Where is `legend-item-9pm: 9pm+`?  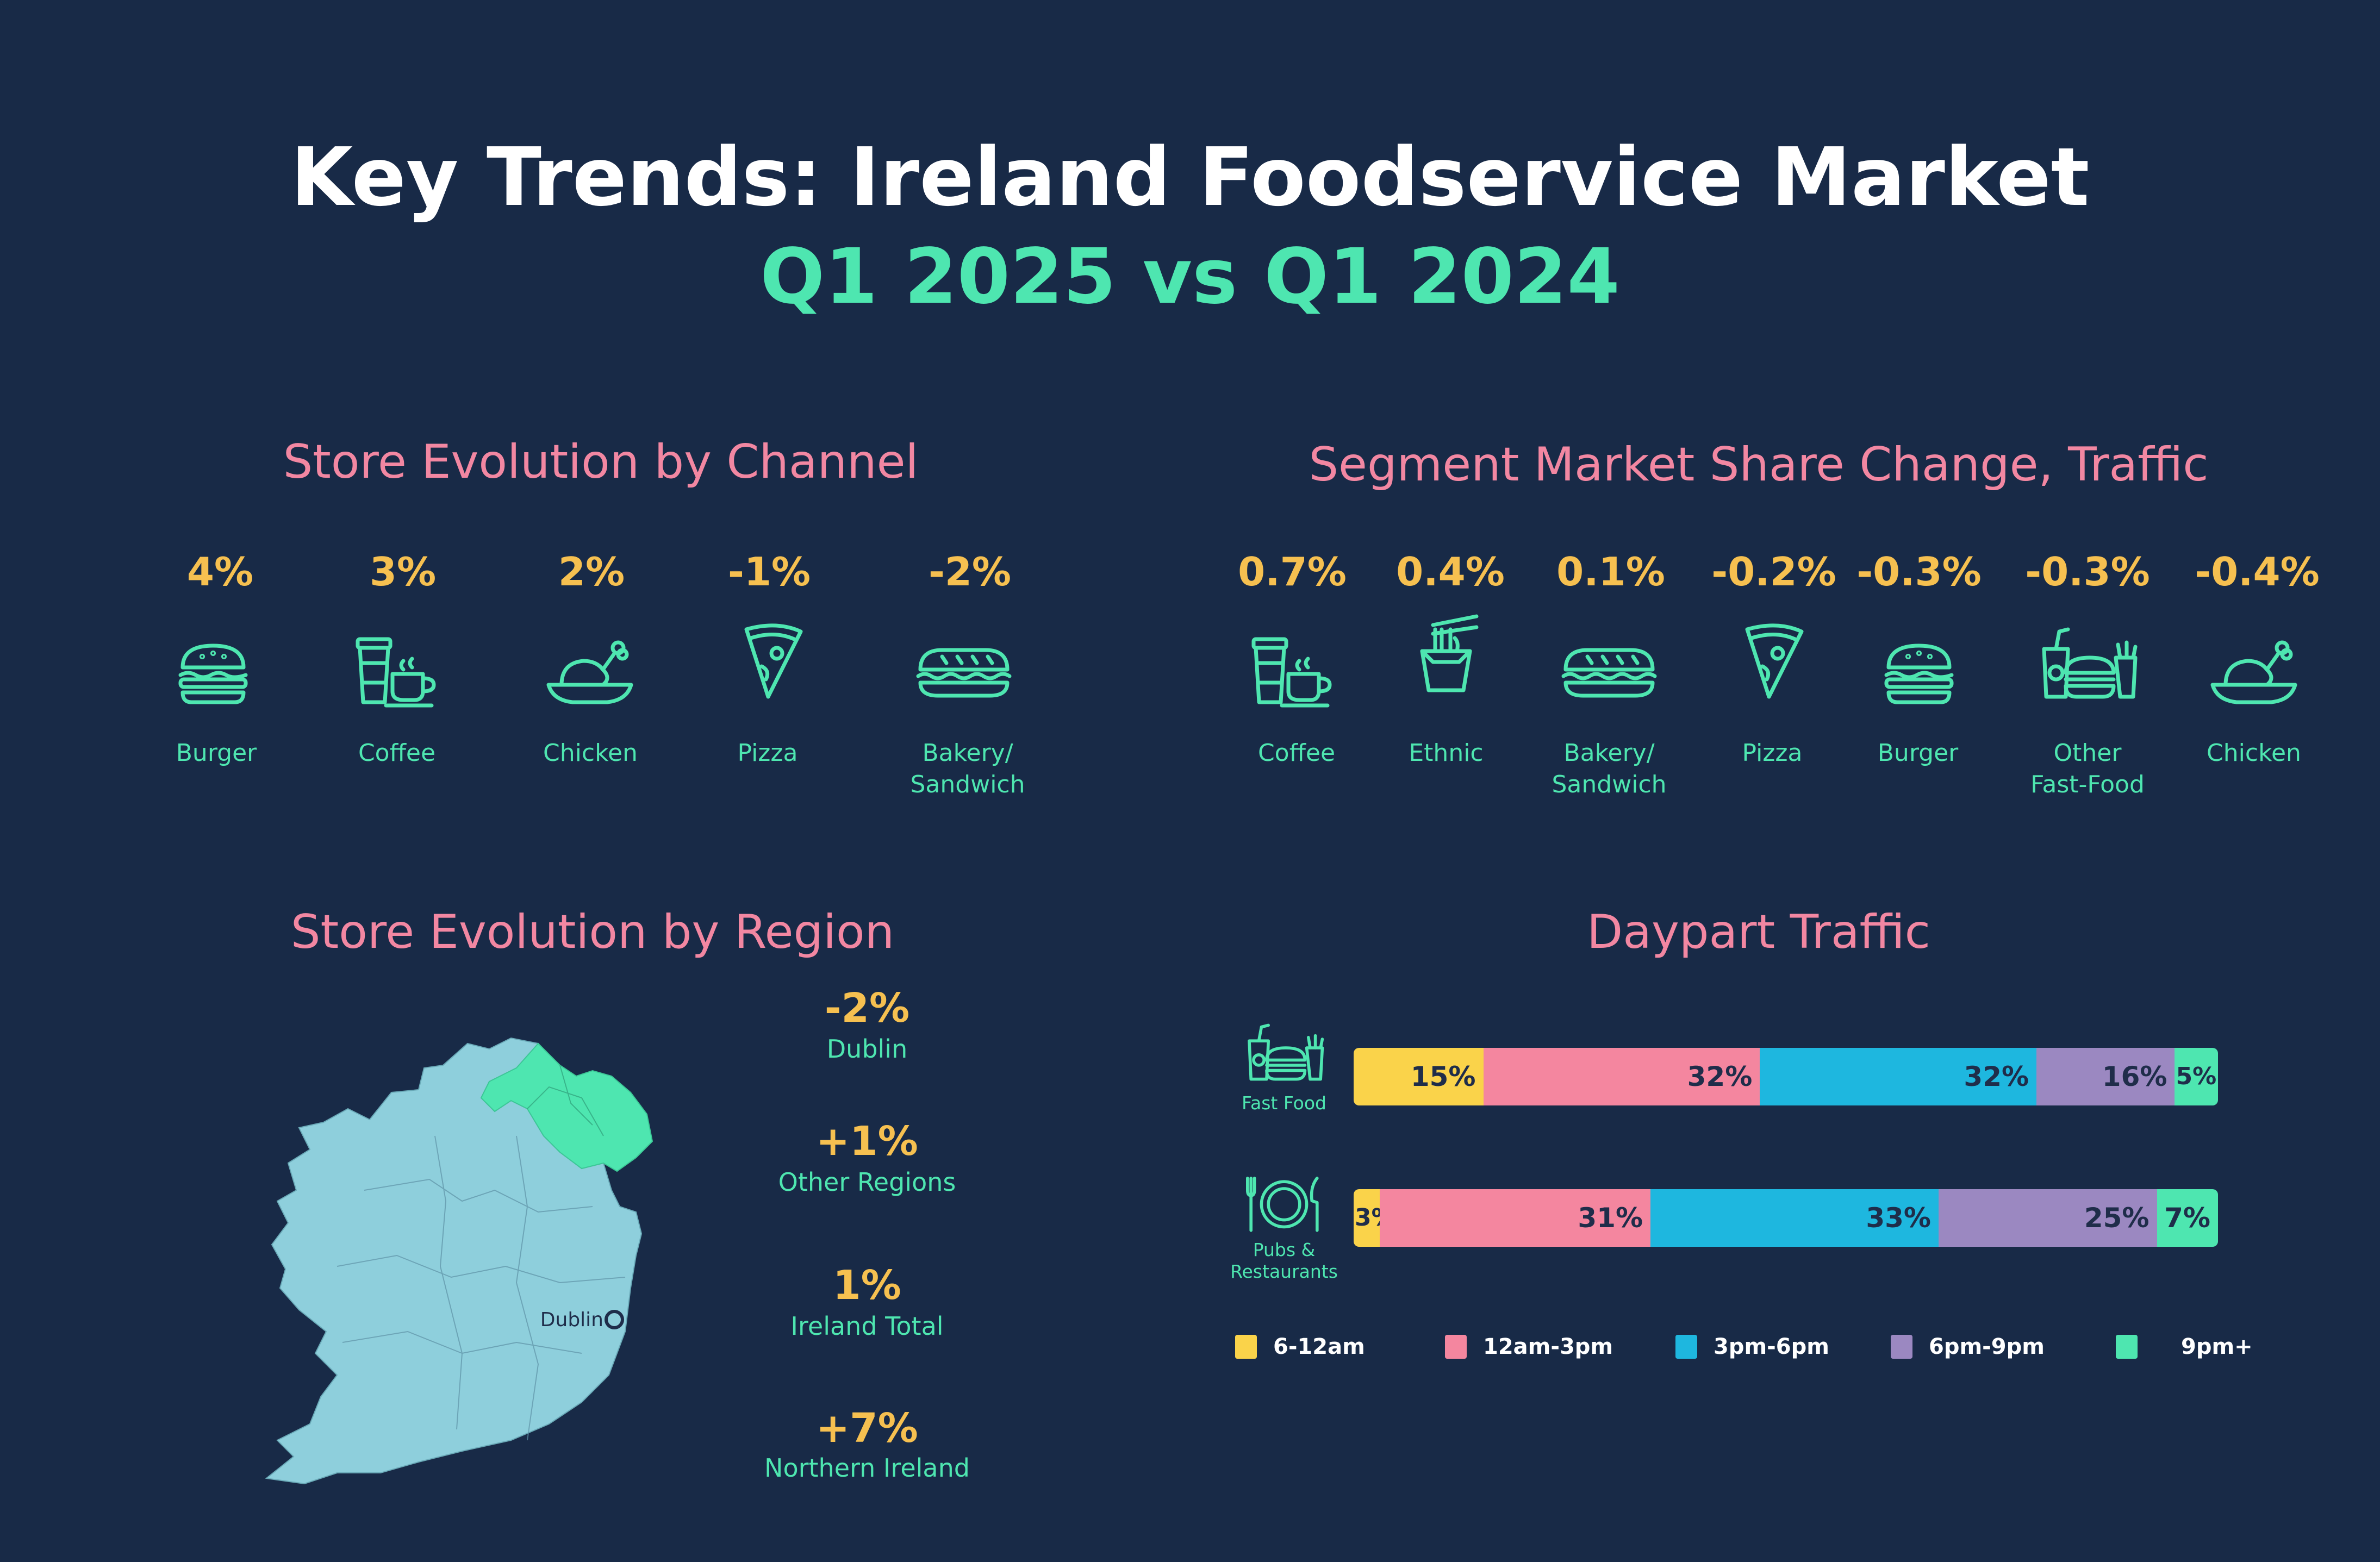
legend-item-9pm: 9pm+ is located at coordinates (2184, 1346).